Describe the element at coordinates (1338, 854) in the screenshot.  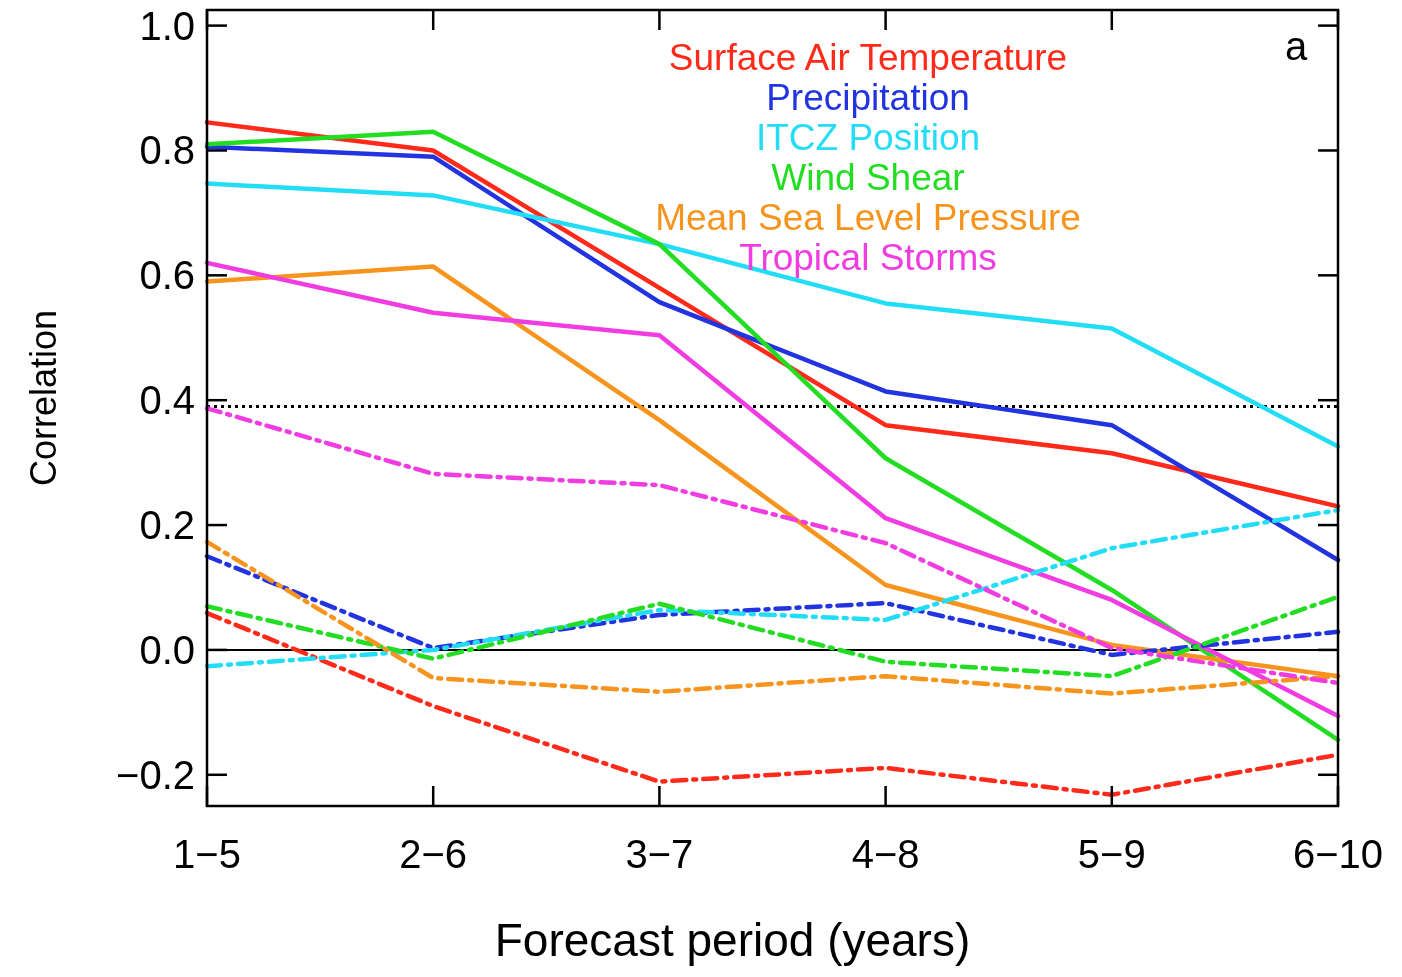
I see `x-tick-label: 6−10` at that location.